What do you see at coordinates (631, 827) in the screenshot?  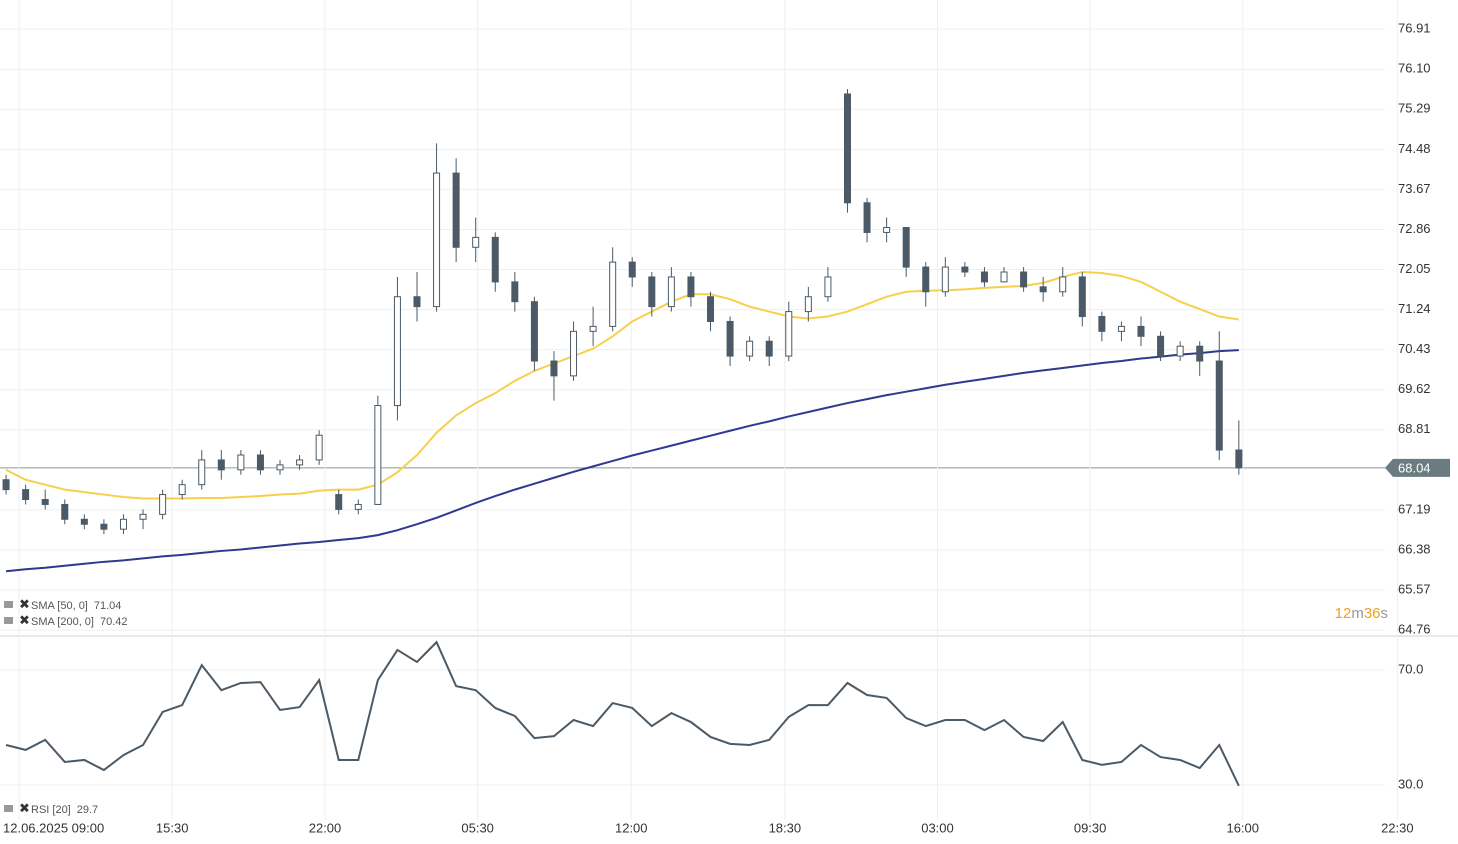 I see `x-tick-label: 12:00` at bounding box center [631, 827].